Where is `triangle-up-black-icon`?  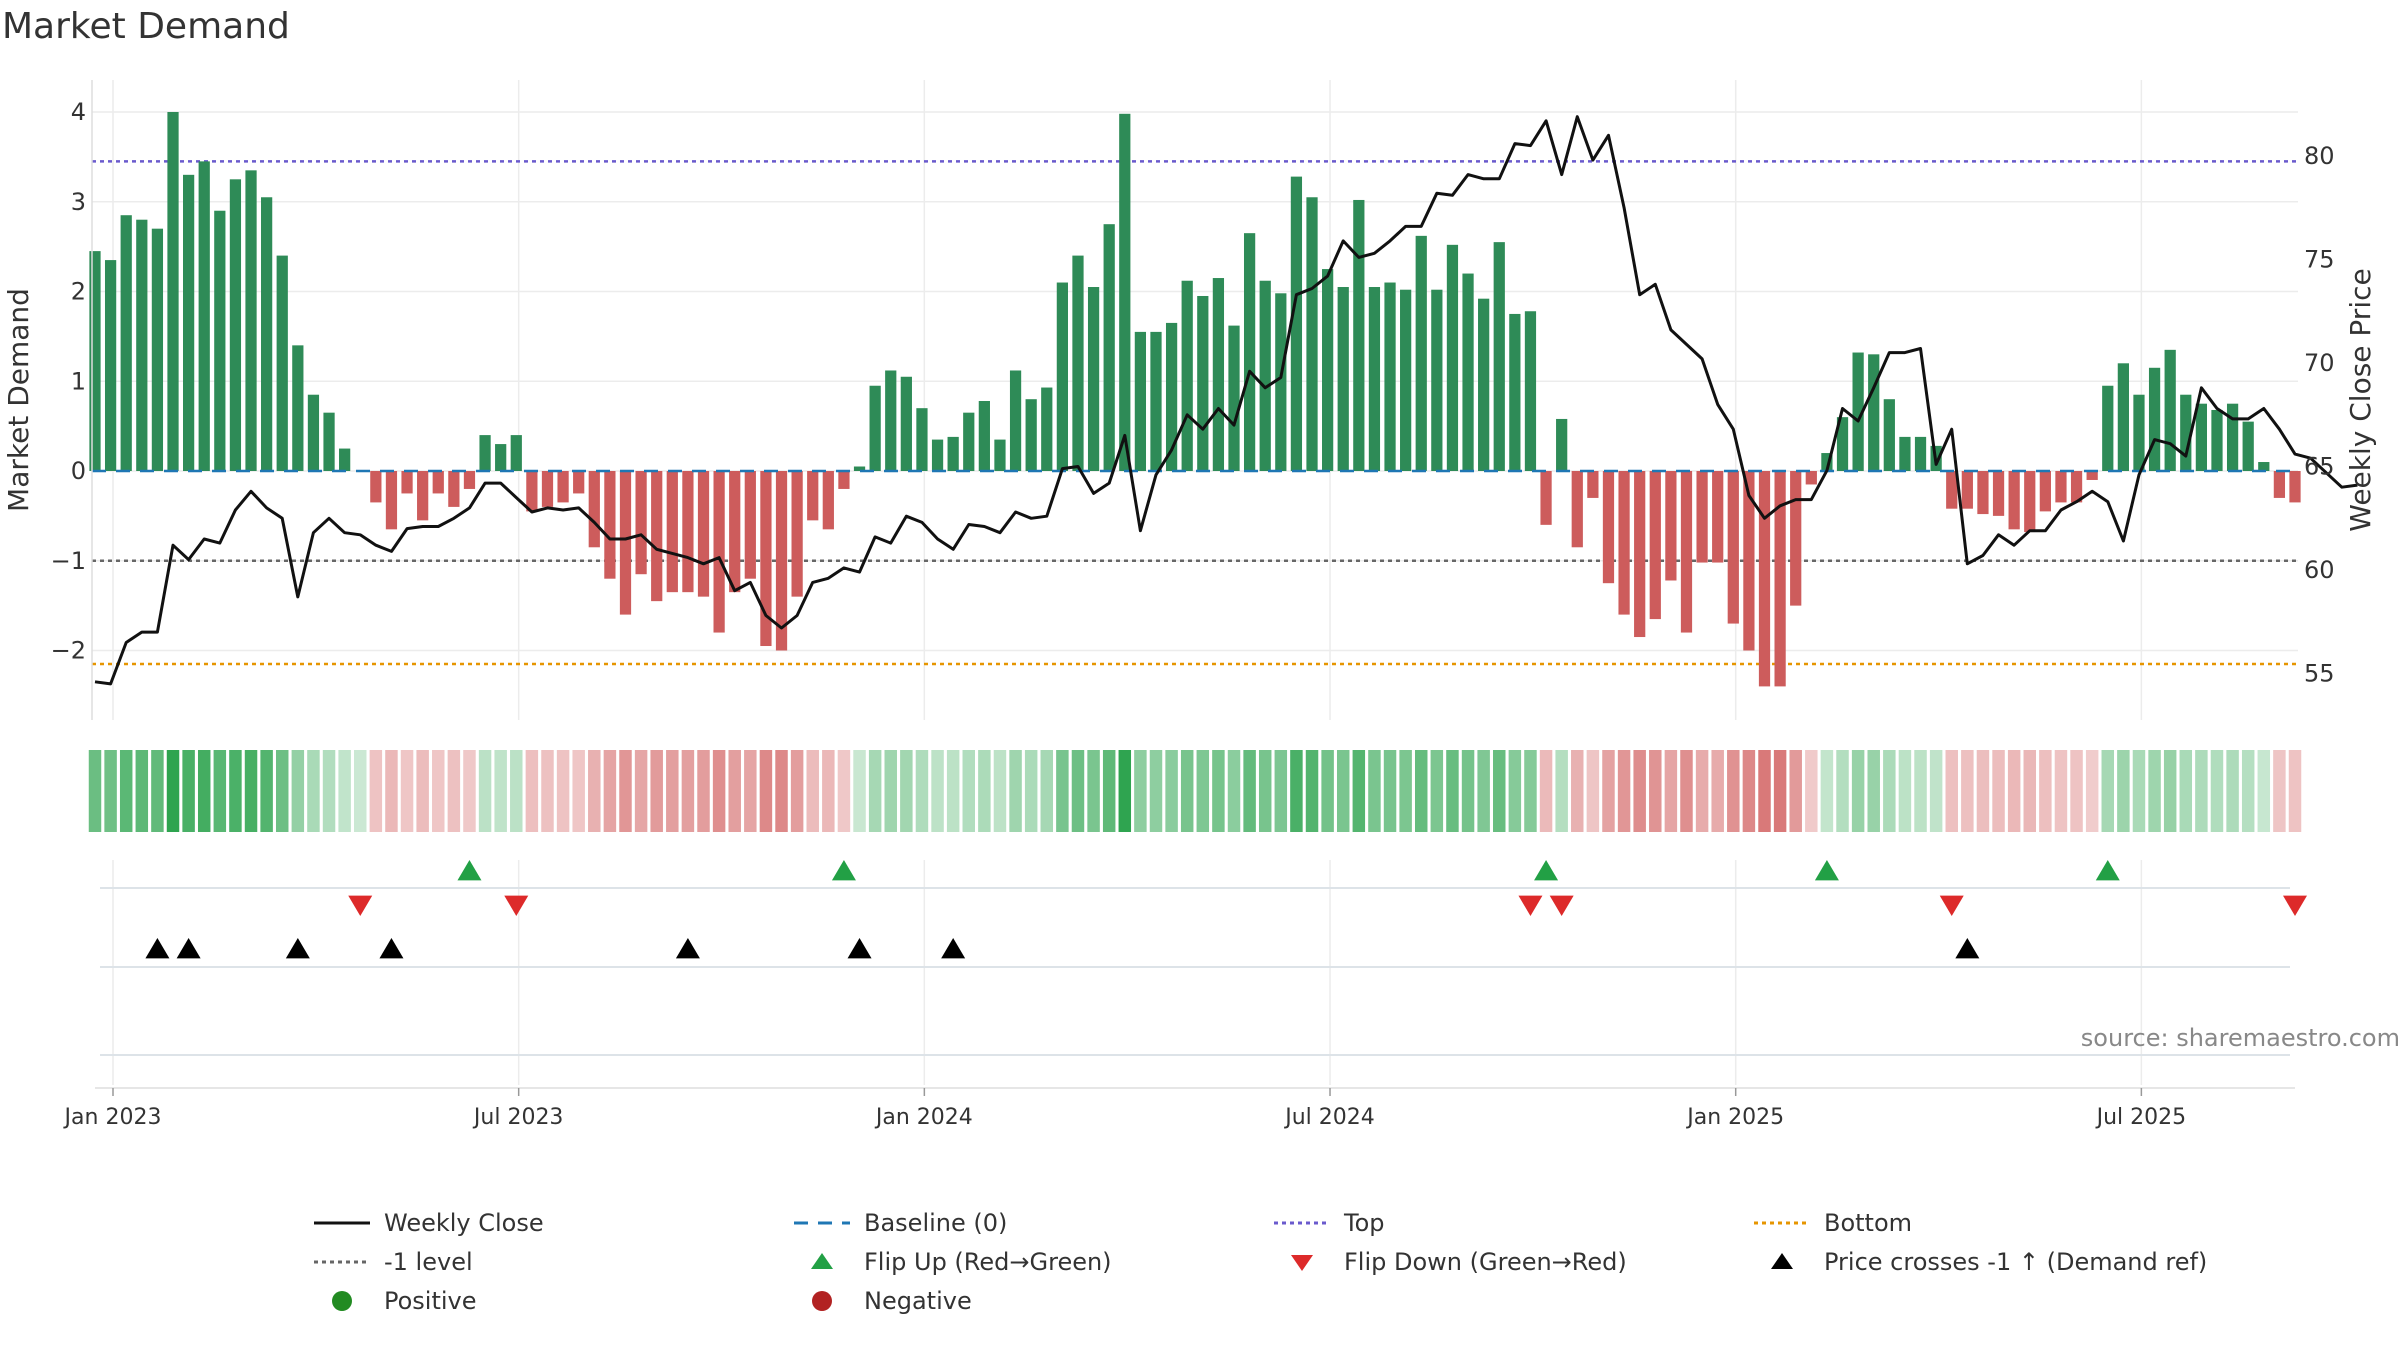
triangle-up-black-icon is located at coordinates (1782, 1261).